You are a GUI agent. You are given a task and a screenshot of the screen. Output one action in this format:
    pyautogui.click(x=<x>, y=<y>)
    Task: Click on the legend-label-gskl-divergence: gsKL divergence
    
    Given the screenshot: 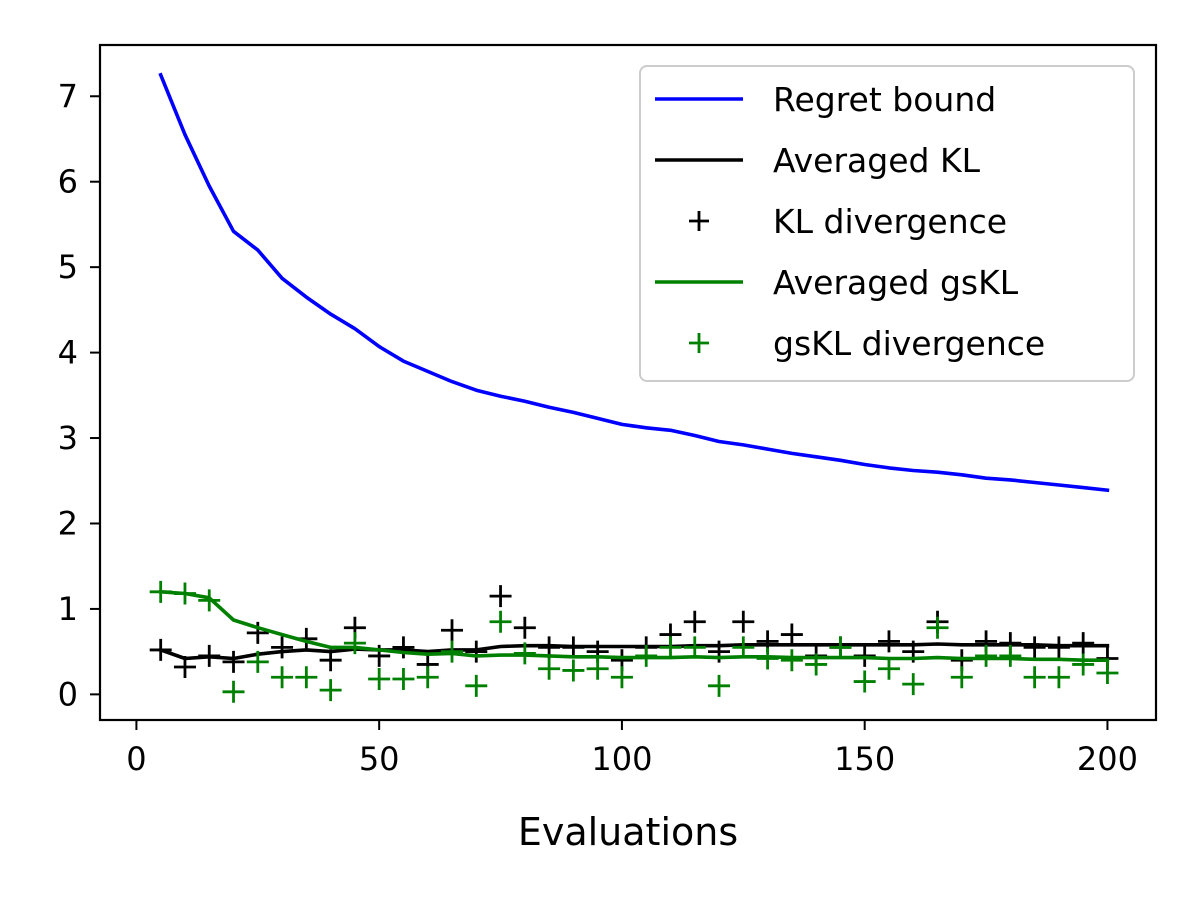 What is the action you would take?
    pyautogui.click(x=909, y=343)
    